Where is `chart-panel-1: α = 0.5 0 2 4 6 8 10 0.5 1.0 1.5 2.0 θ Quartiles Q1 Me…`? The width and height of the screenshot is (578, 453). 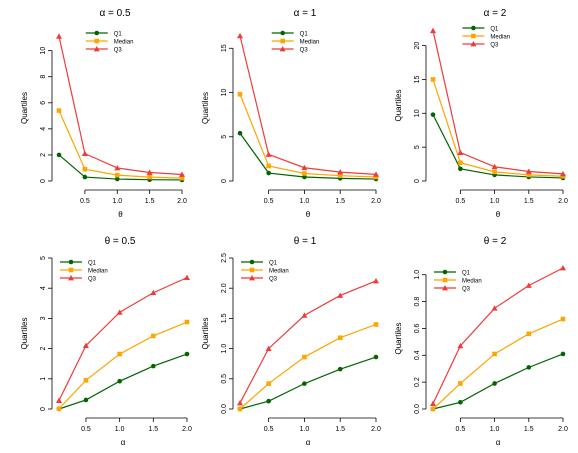
chart-panel-1: α = 0.5 0 2 4 6 8 10 0.5 1.0 1.5 2.0 θ Quartiles Q1 Me… is located at coordinates (103, 113).